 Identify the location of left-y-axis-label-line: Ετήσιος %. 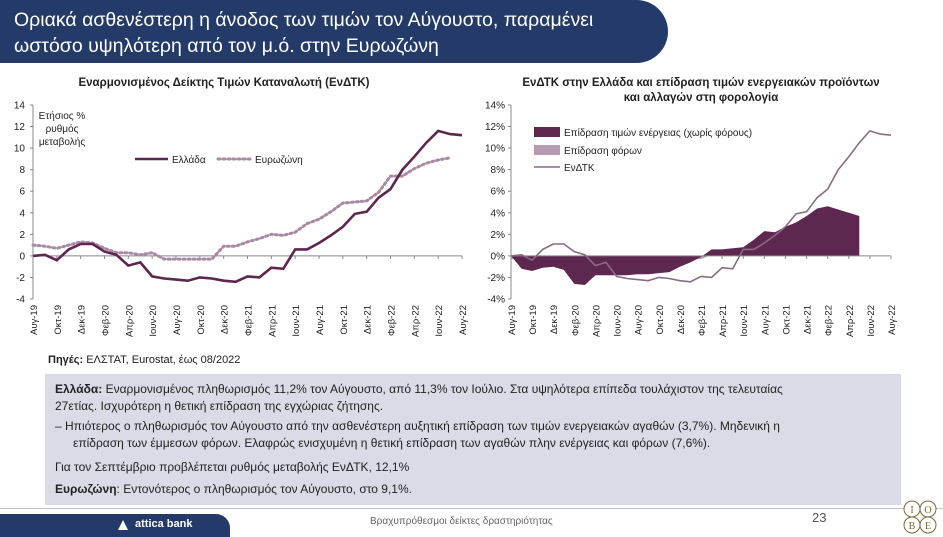
(62, 116).